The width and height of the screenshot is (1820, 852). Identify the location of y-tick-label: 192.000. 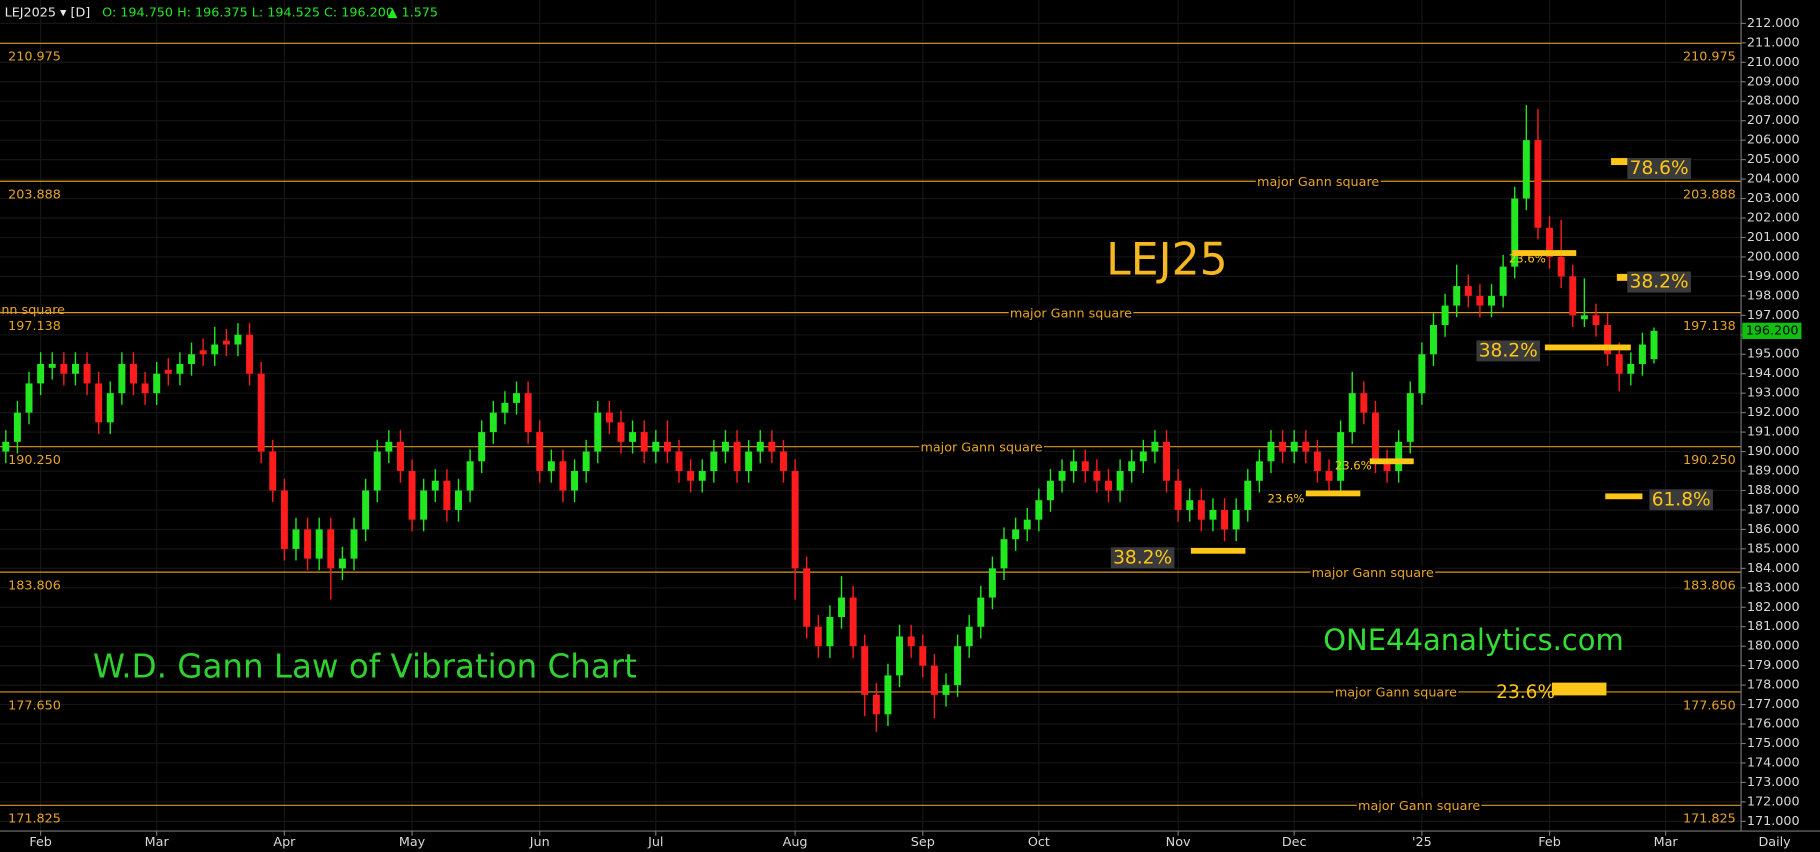
(1773, 412).